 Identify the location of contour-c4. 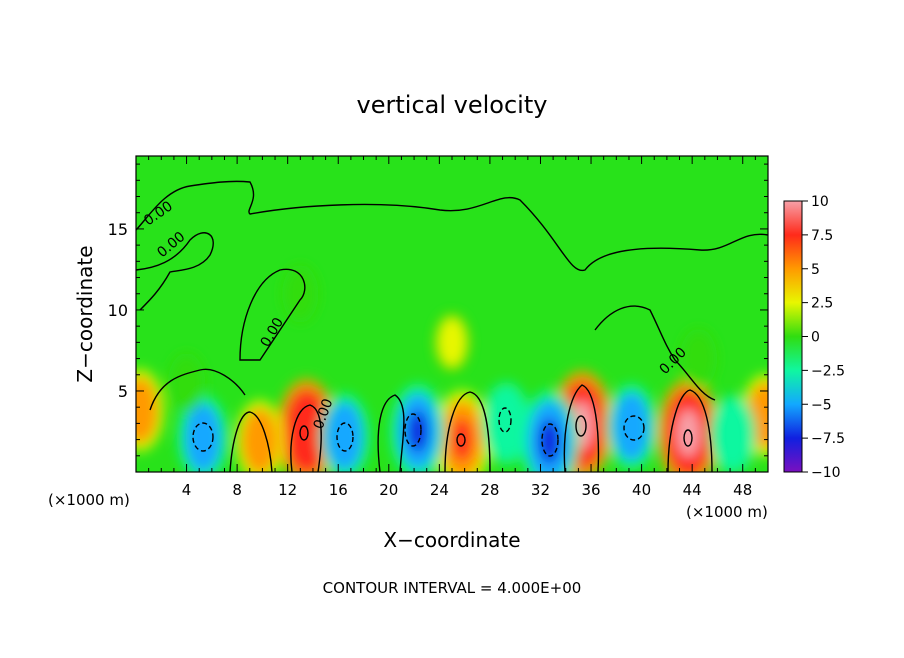
(690, 430).